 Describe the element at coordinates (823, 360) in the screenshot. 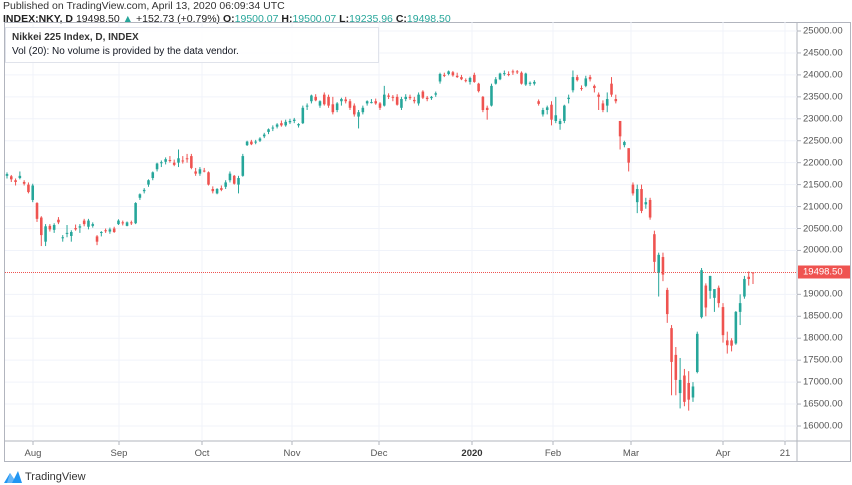

I see `y-tick-label: 17500.00` at that location.